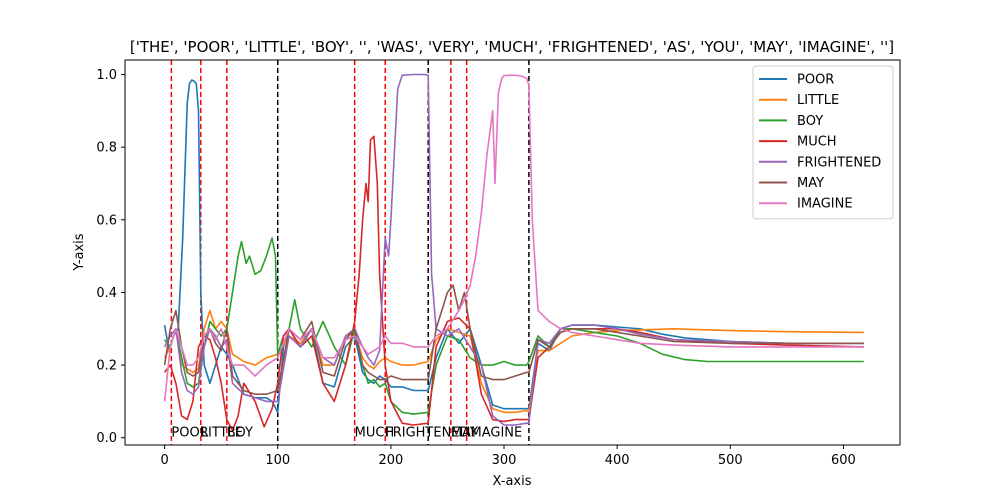  I want to click on y-tick-label: 0.2, so click(106, 366).